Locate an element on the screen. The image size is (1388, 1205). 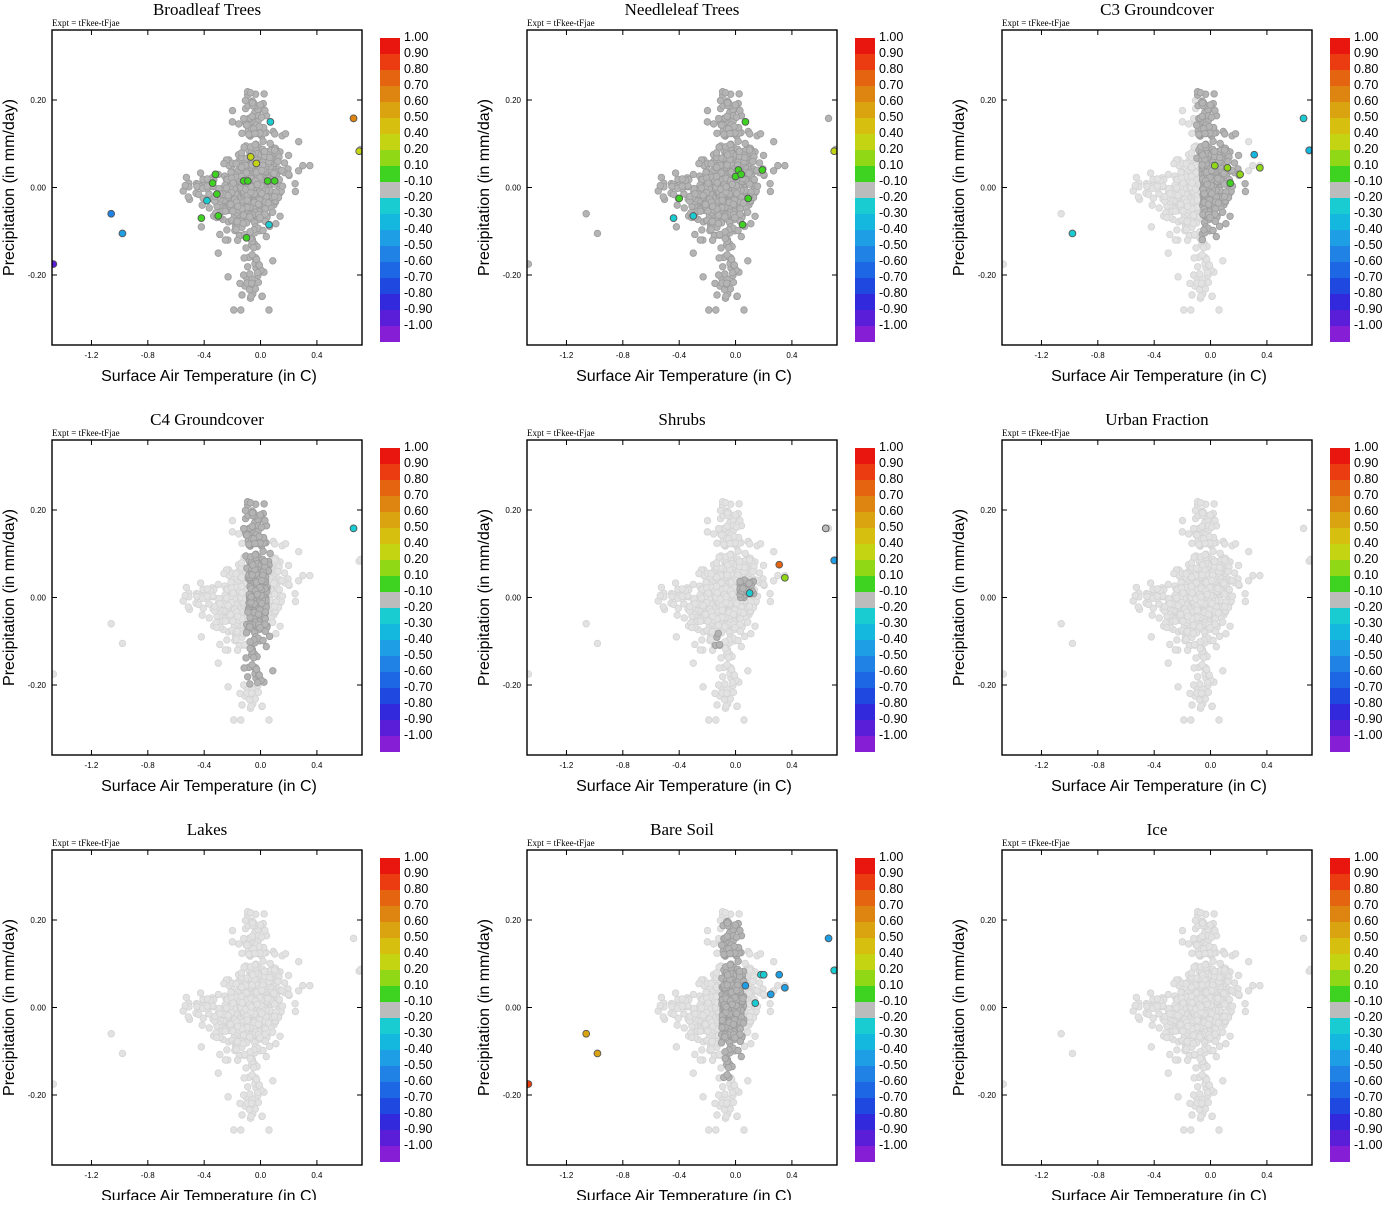
y-axis-label: Precipitation (in mm/day) is located at coordinates (959, 187).